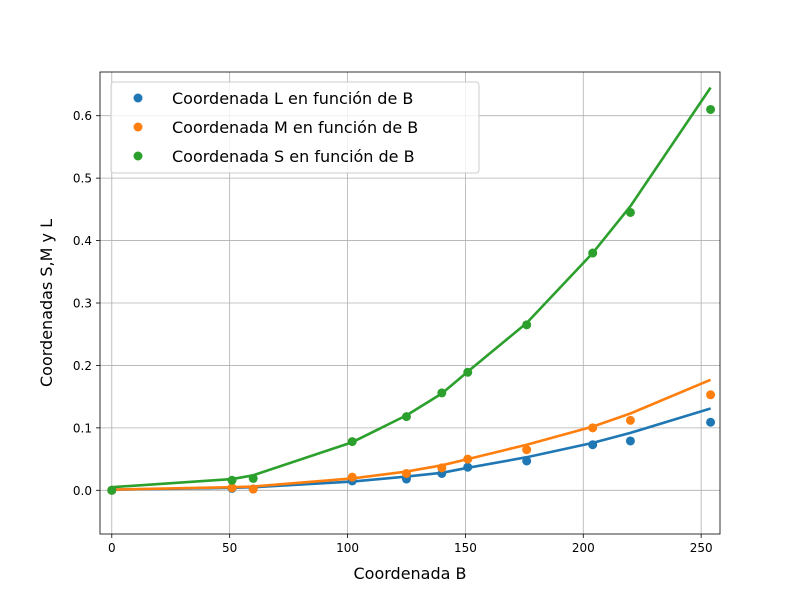 The height and width of the screenshot is (600, 800). I want to click on x-tick-label: 250, so click(701, 548).